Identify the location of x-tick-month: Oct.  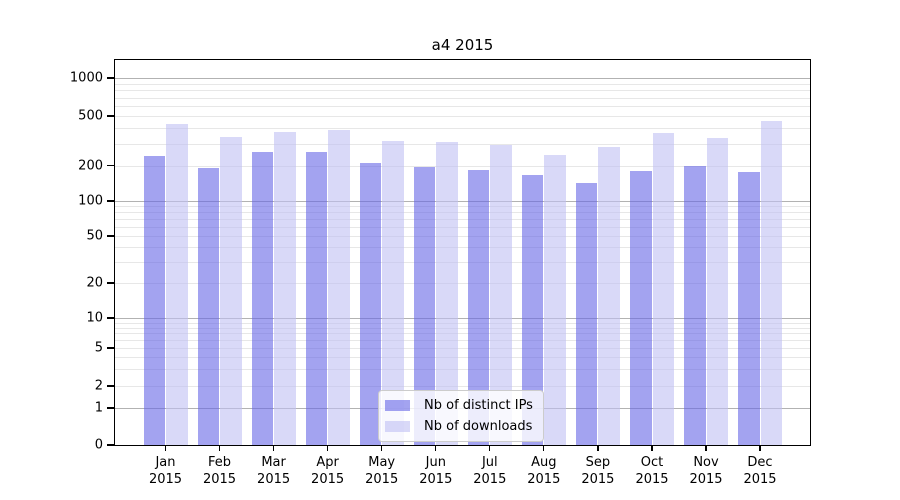
(652, 462).